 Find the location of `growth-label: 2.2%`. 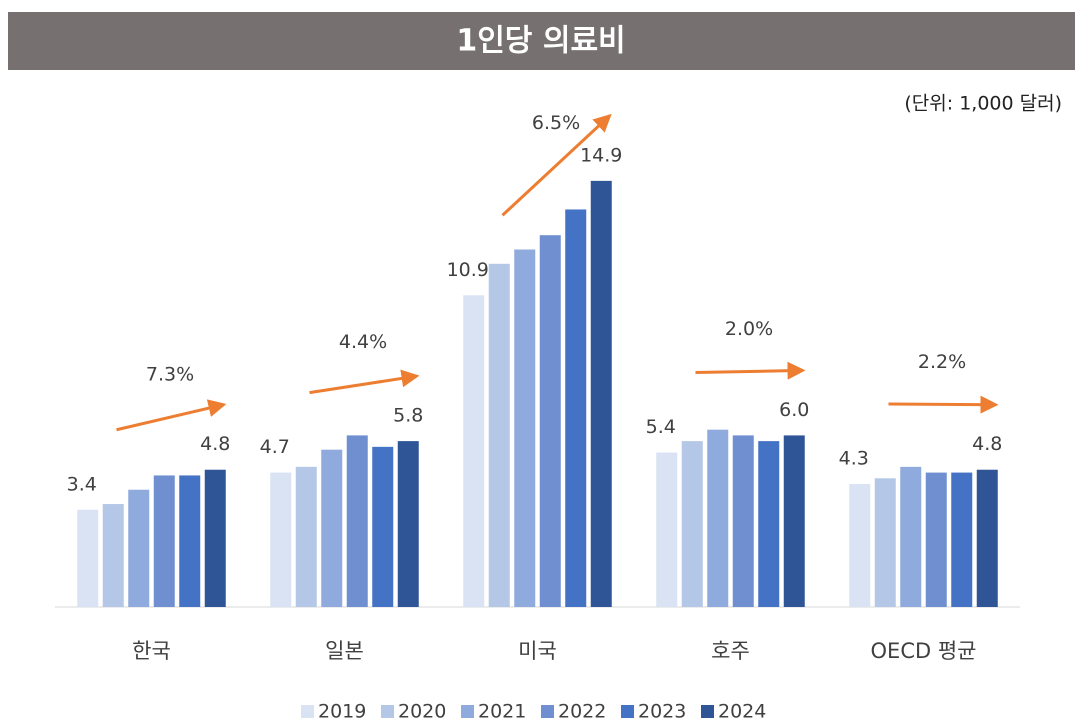

growth-label: 2.2% is located at coordinates (942, 362).